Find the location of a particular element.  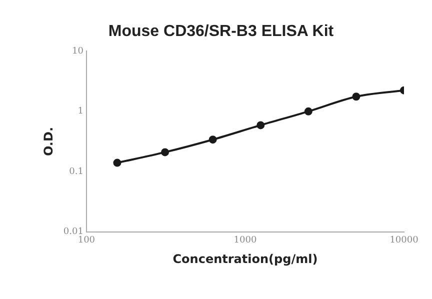

y-tick-label: 0.01 is located at coordinates (73, 232).